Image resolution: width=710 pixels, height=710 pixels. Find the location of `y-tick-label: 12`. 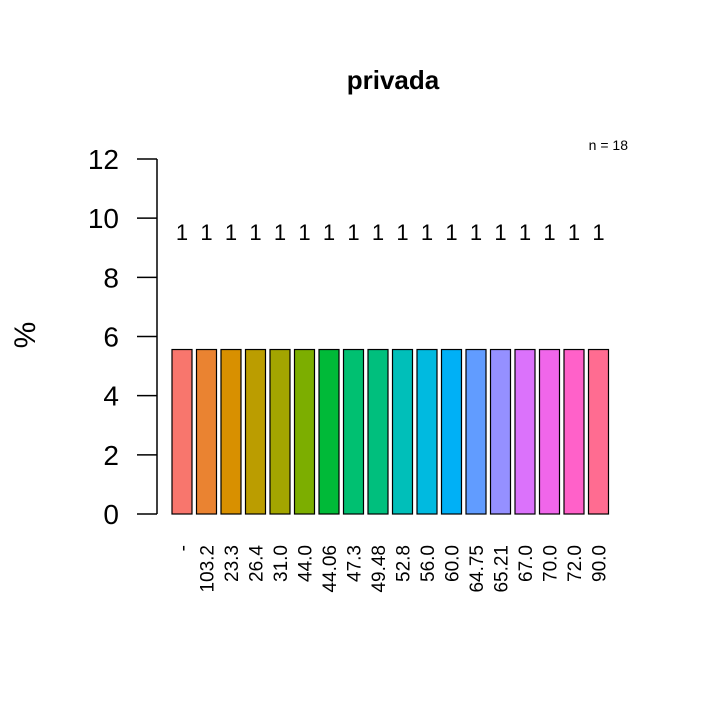

y-tick-label: 12 is located at coordinates (103, 159).